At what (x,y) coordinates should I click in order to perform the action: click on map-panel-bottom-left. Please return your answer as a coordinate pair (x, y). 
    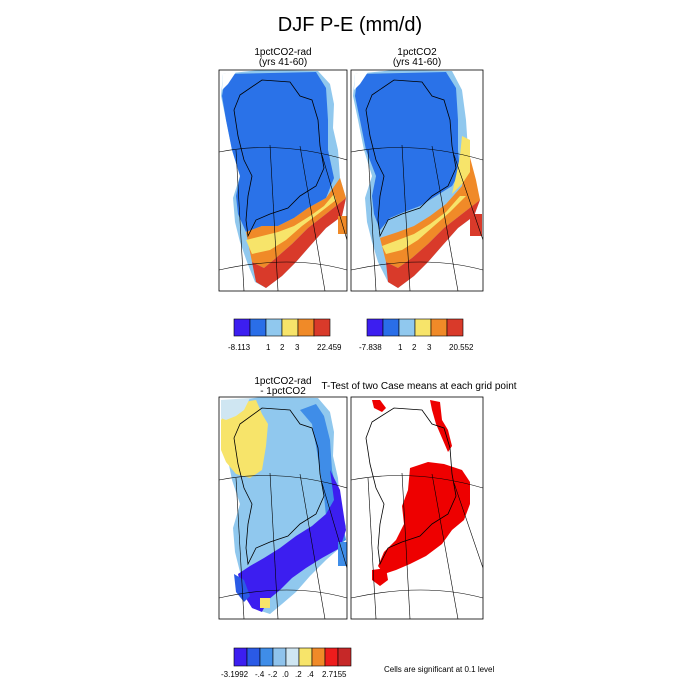
    Looking at the image, I should click on (283, 508).